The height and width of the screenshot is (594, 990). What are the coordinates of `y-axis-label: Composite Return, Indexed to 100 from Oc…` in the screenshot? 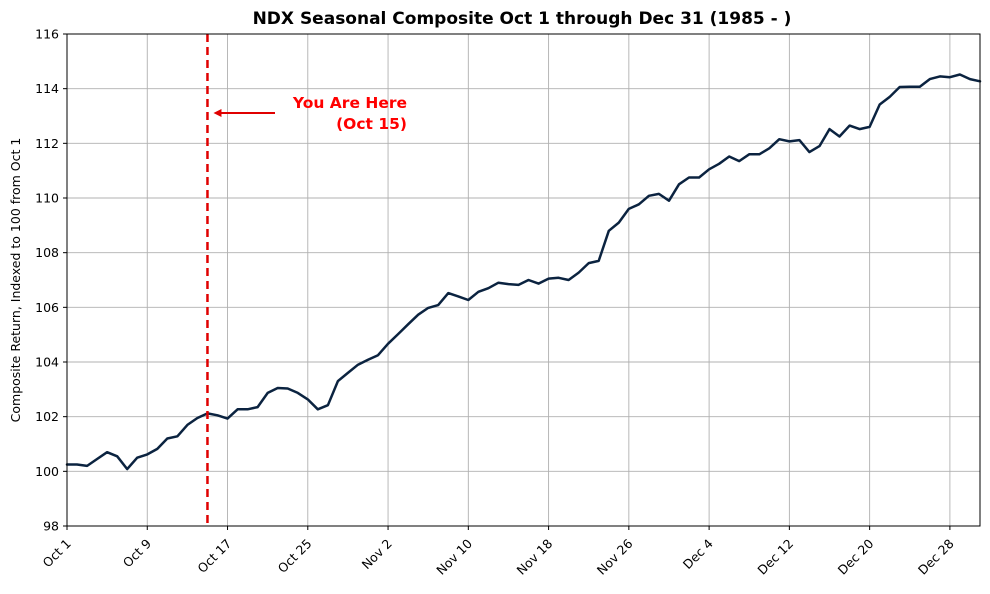 It's located at (15, 280).